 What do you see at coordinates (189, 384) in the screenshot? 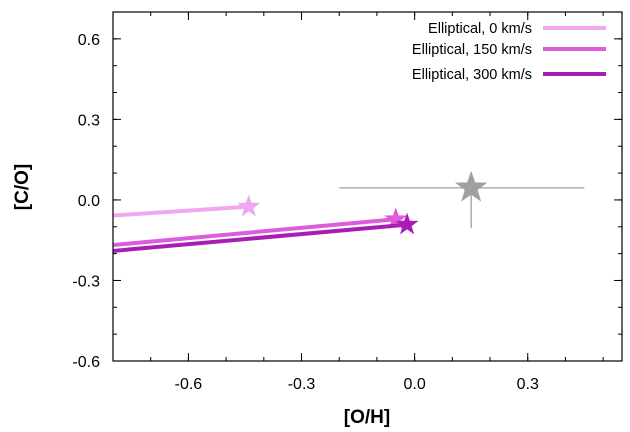
I see `x-tick-label: -0.6` at bounding box center [189, 384].